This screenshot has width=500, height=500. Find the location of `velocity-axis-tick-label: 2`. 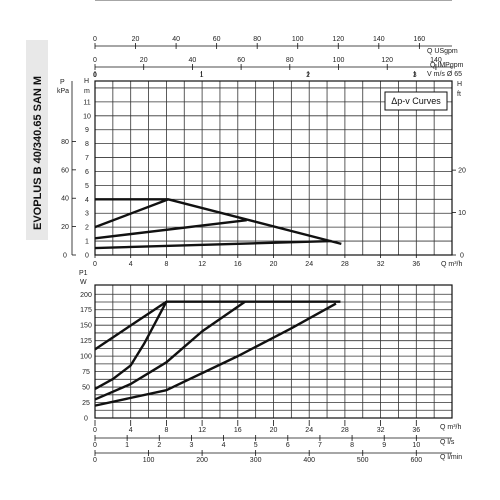

velocity-axis-tick-label: 2 is located at coordinates (308, 75).